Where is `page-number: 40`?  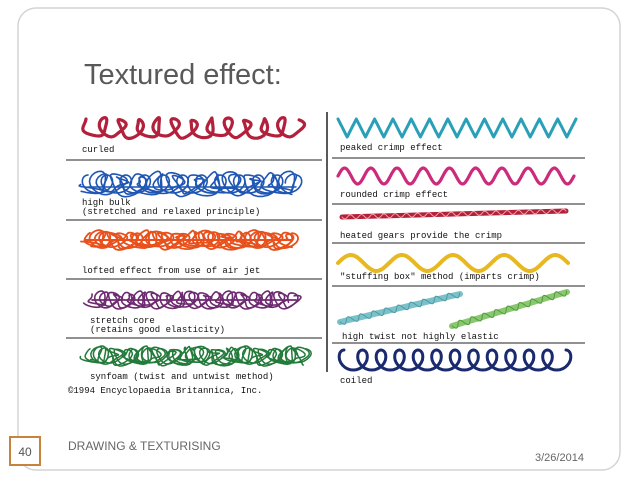 page-number: 40 is located at coordinates (25, 452).